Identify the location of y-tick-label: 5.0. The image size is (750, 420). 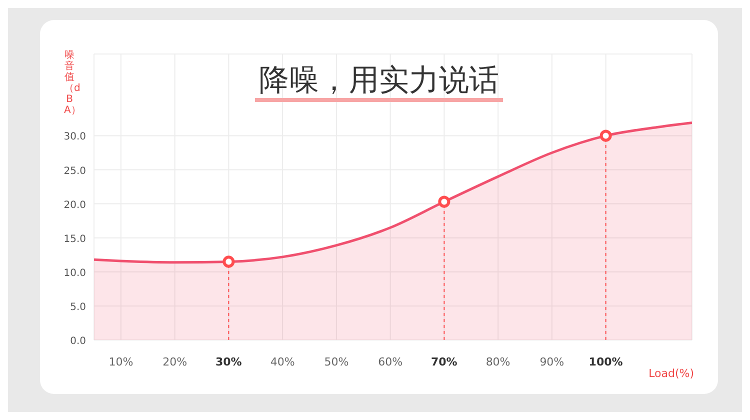
(78, 307).